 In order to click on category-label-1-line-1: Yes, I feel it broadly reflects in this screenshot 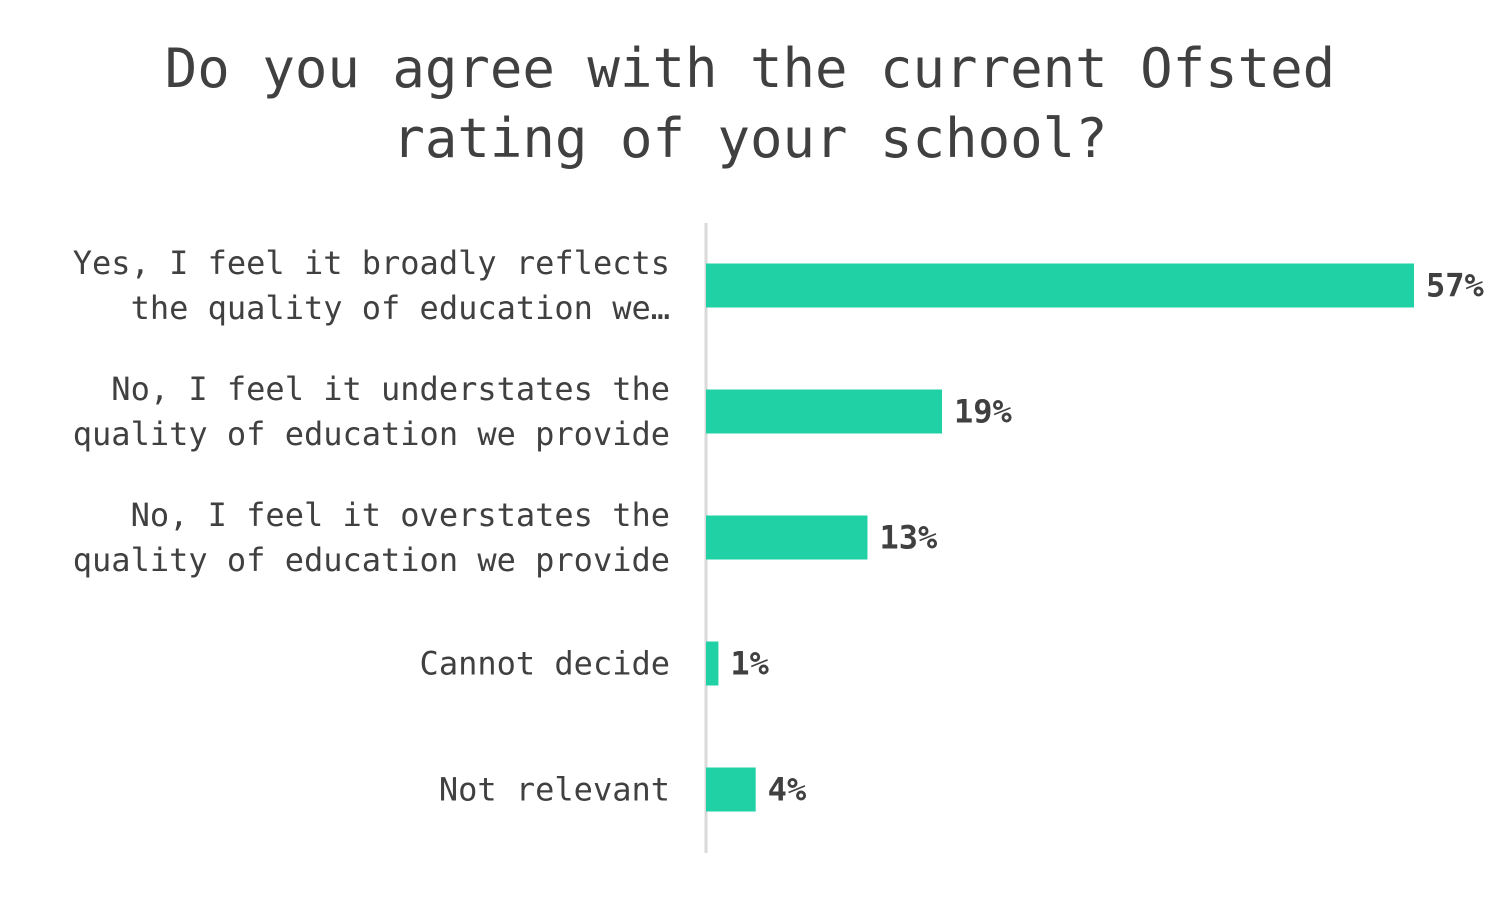, I will do `click(371, 263)`.